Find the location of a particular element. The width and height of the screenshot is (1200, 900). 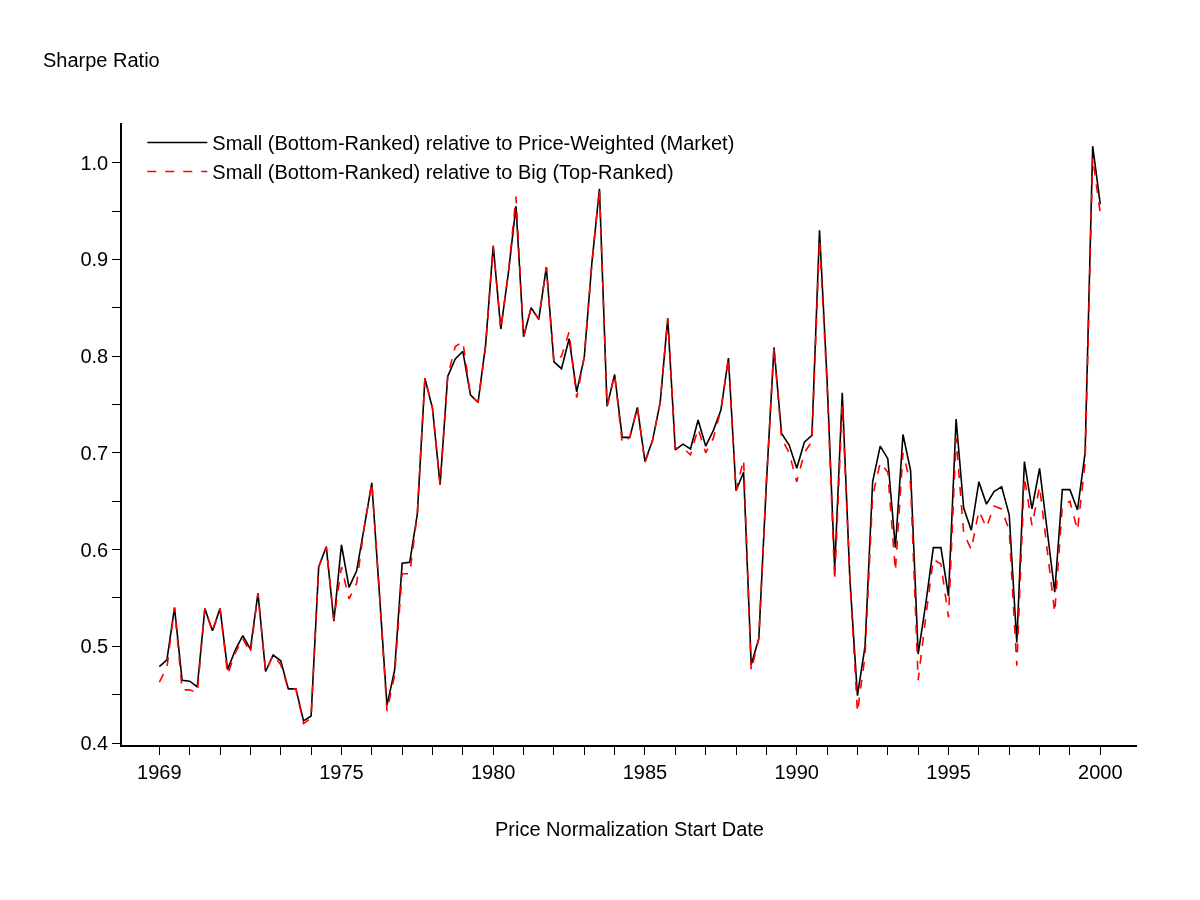

legend-label: Small (Bottom-Ranked) relative to Big (Top-Ranked) is located at coordinates (443, 172).